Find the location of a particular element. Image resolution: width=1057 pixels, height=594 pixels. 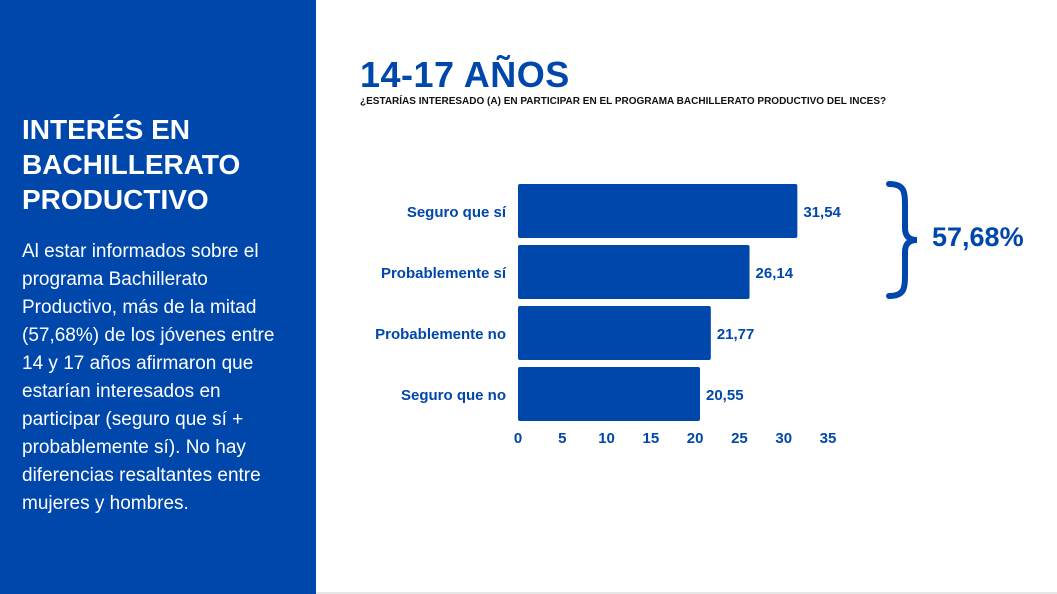

x-tick-label: 30 is located at coordinates (783, 438).